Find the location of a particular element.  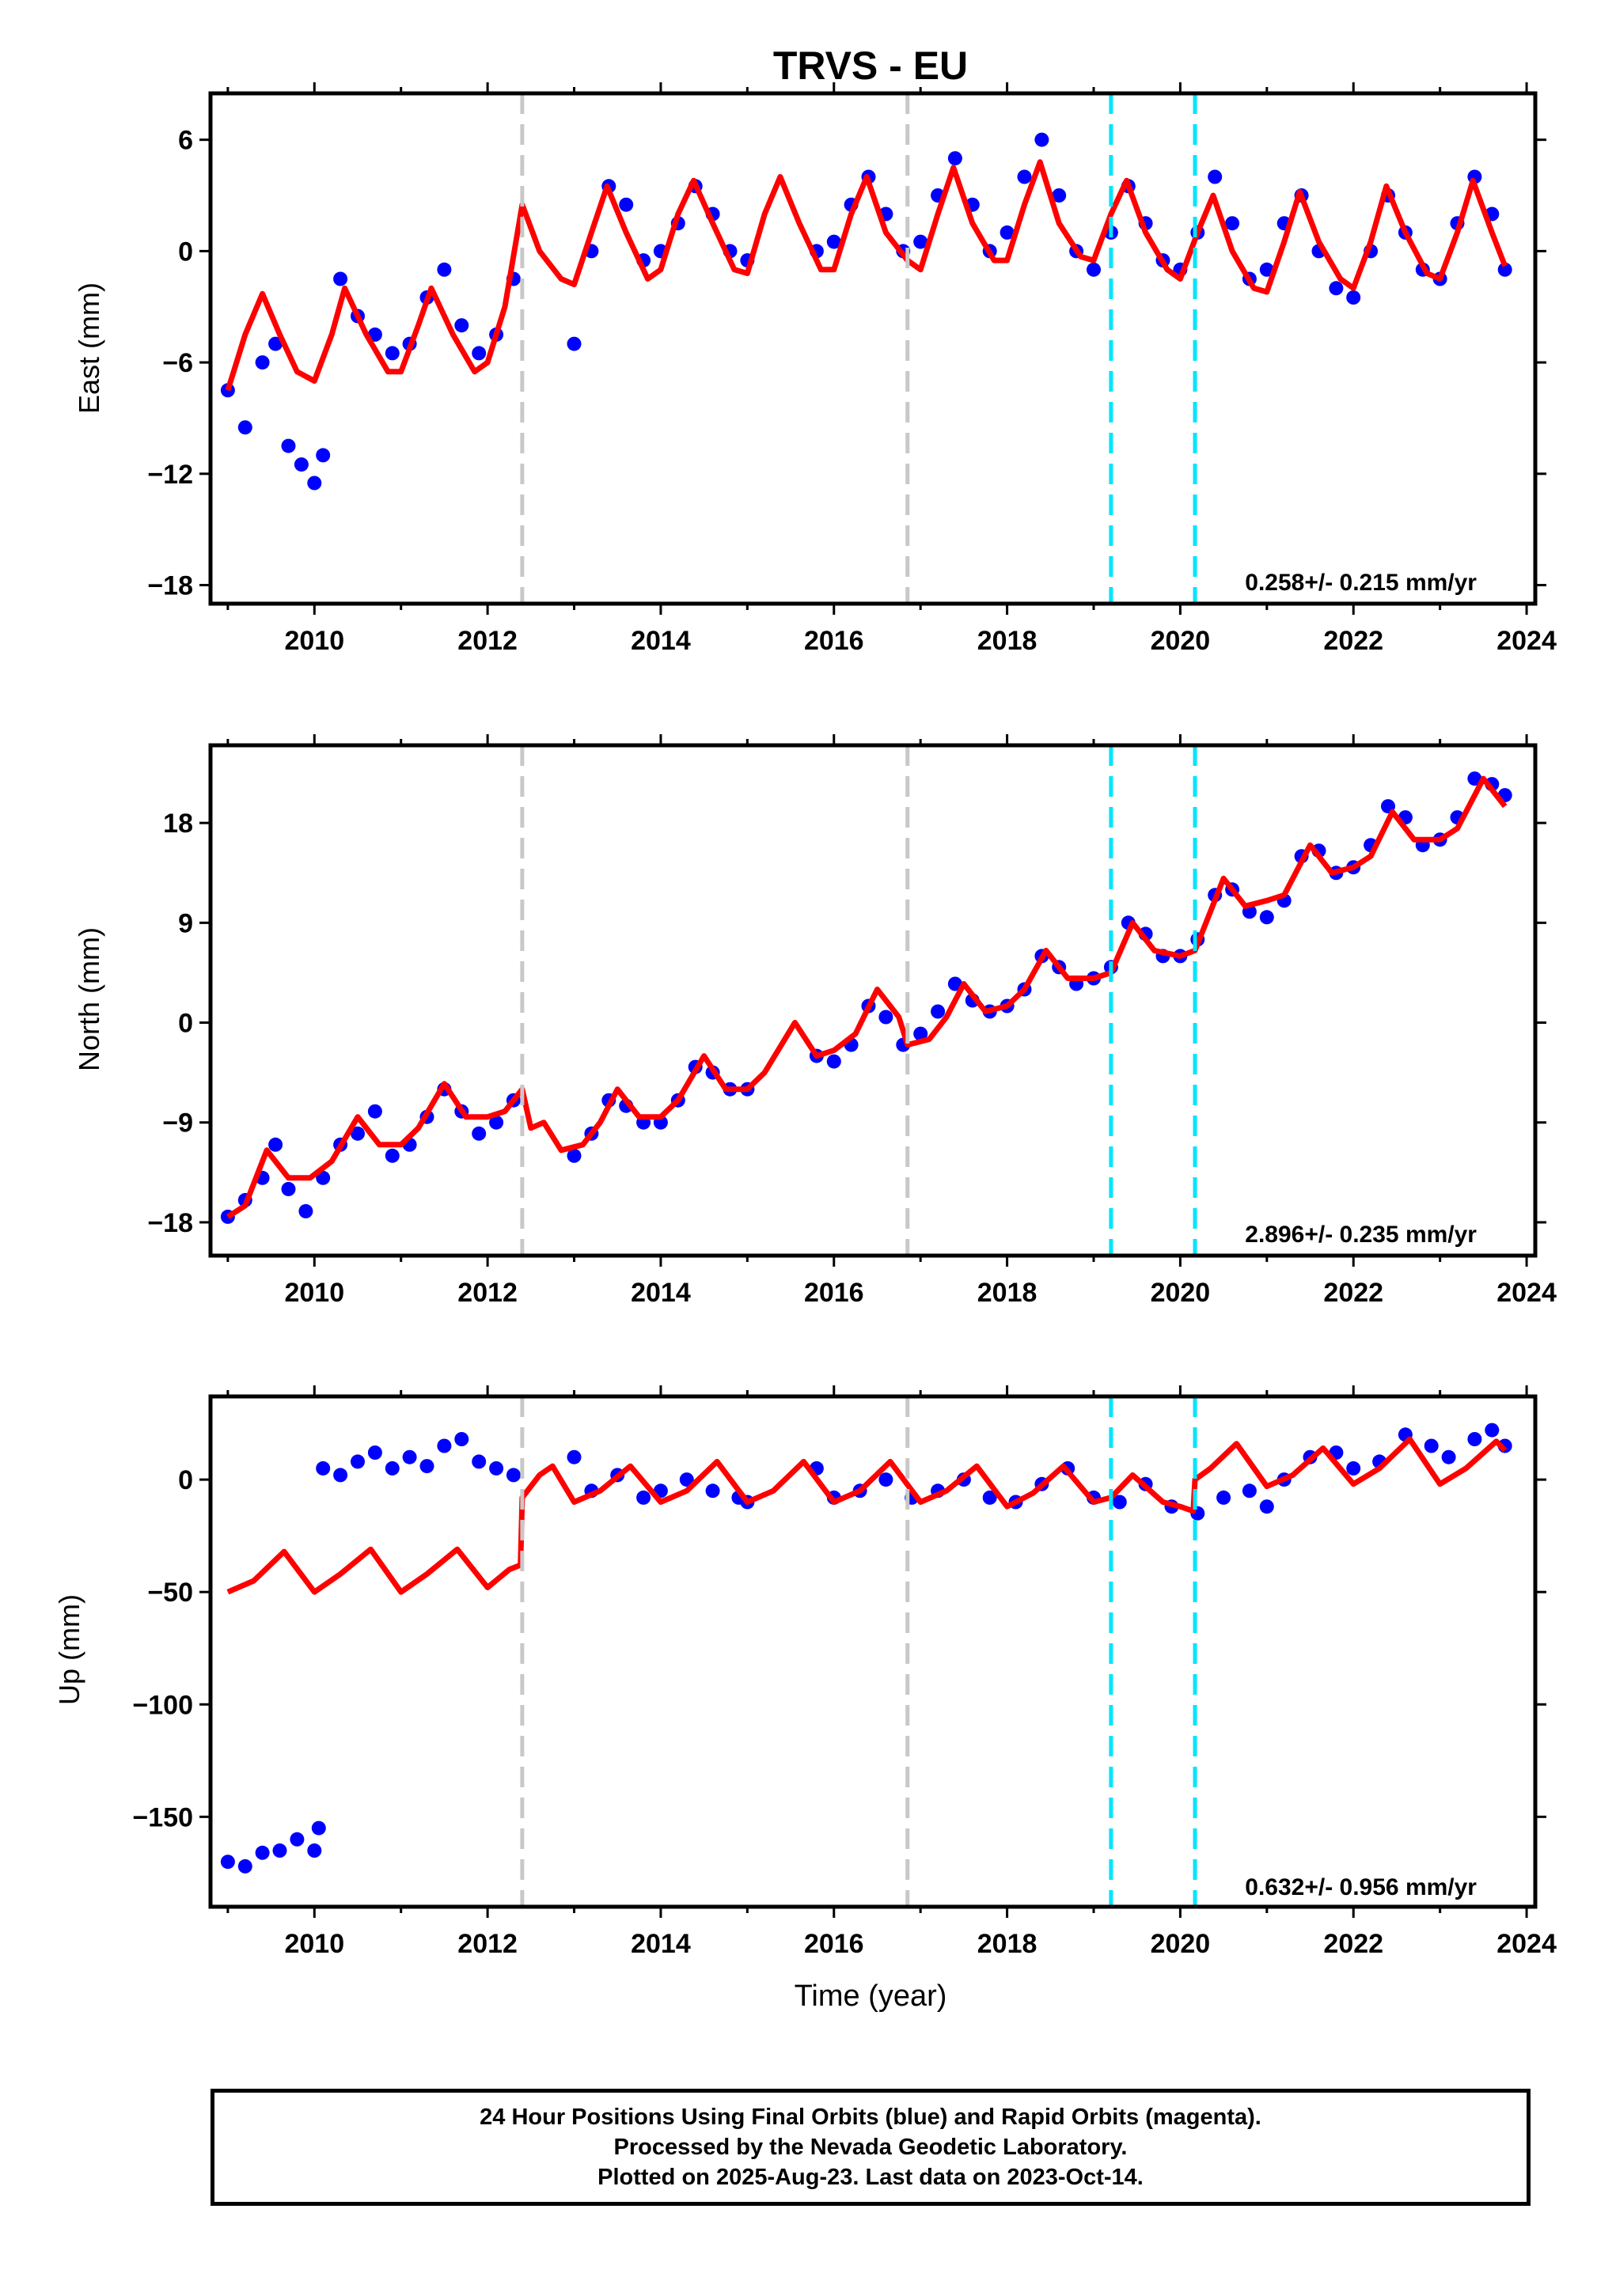

east-x-tick-label: 2020 is located at coordinates (1181, 641).